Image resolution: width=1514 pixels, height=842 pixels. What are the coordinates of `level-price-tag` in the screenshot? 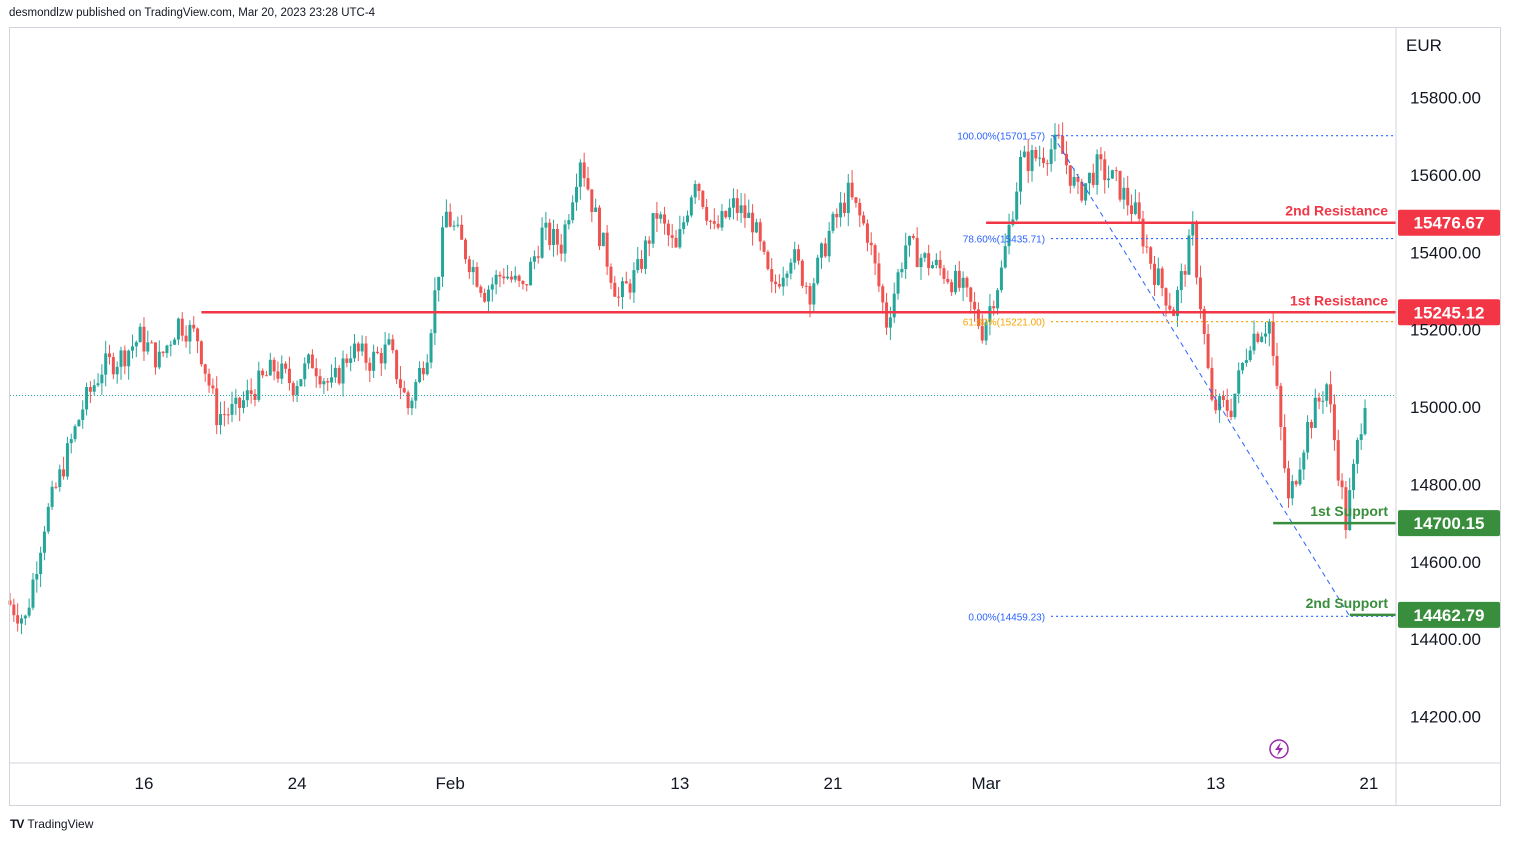 It's located at (1449, 312).